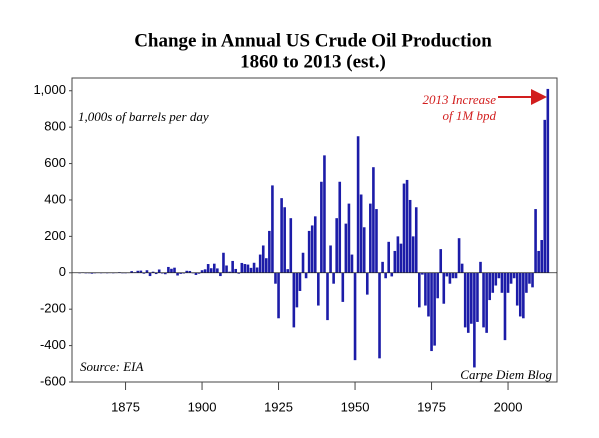 The width and height of the screenshot is (599, 438). I want to click on y-tick-label: 400, so click(55, 198).